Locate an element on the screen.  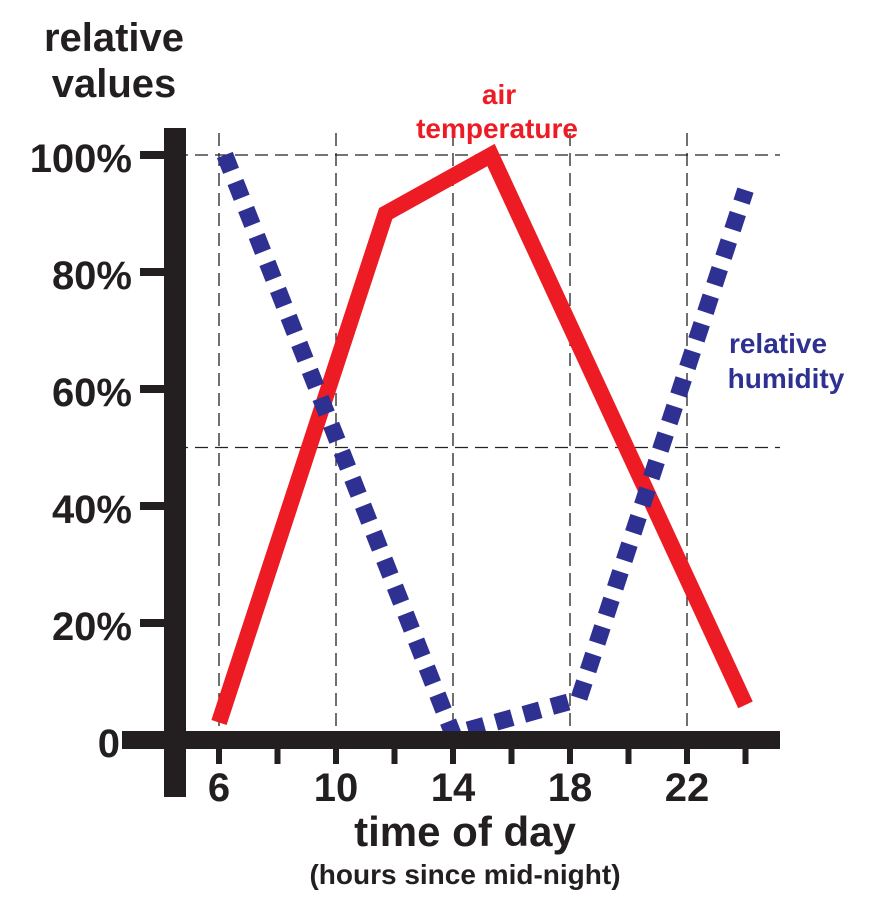
y-tick-label-60: 60% is located at coordinates (92, 393).